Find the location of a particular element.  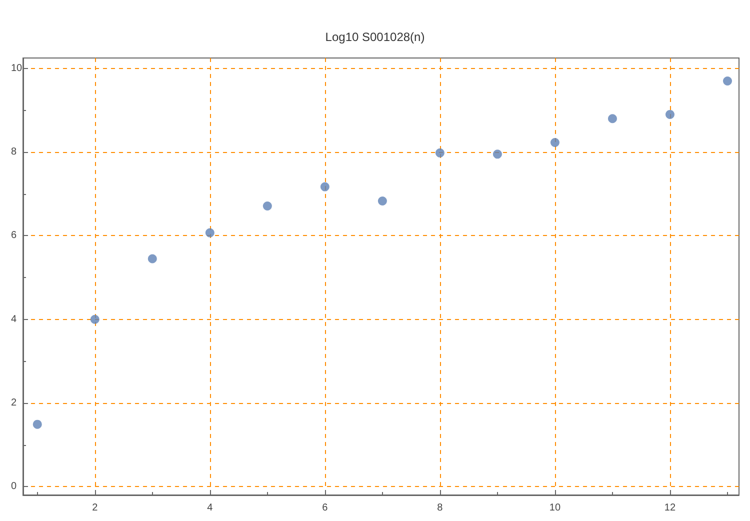

y-tick-label: 0 is located at coordinates (14, 486).